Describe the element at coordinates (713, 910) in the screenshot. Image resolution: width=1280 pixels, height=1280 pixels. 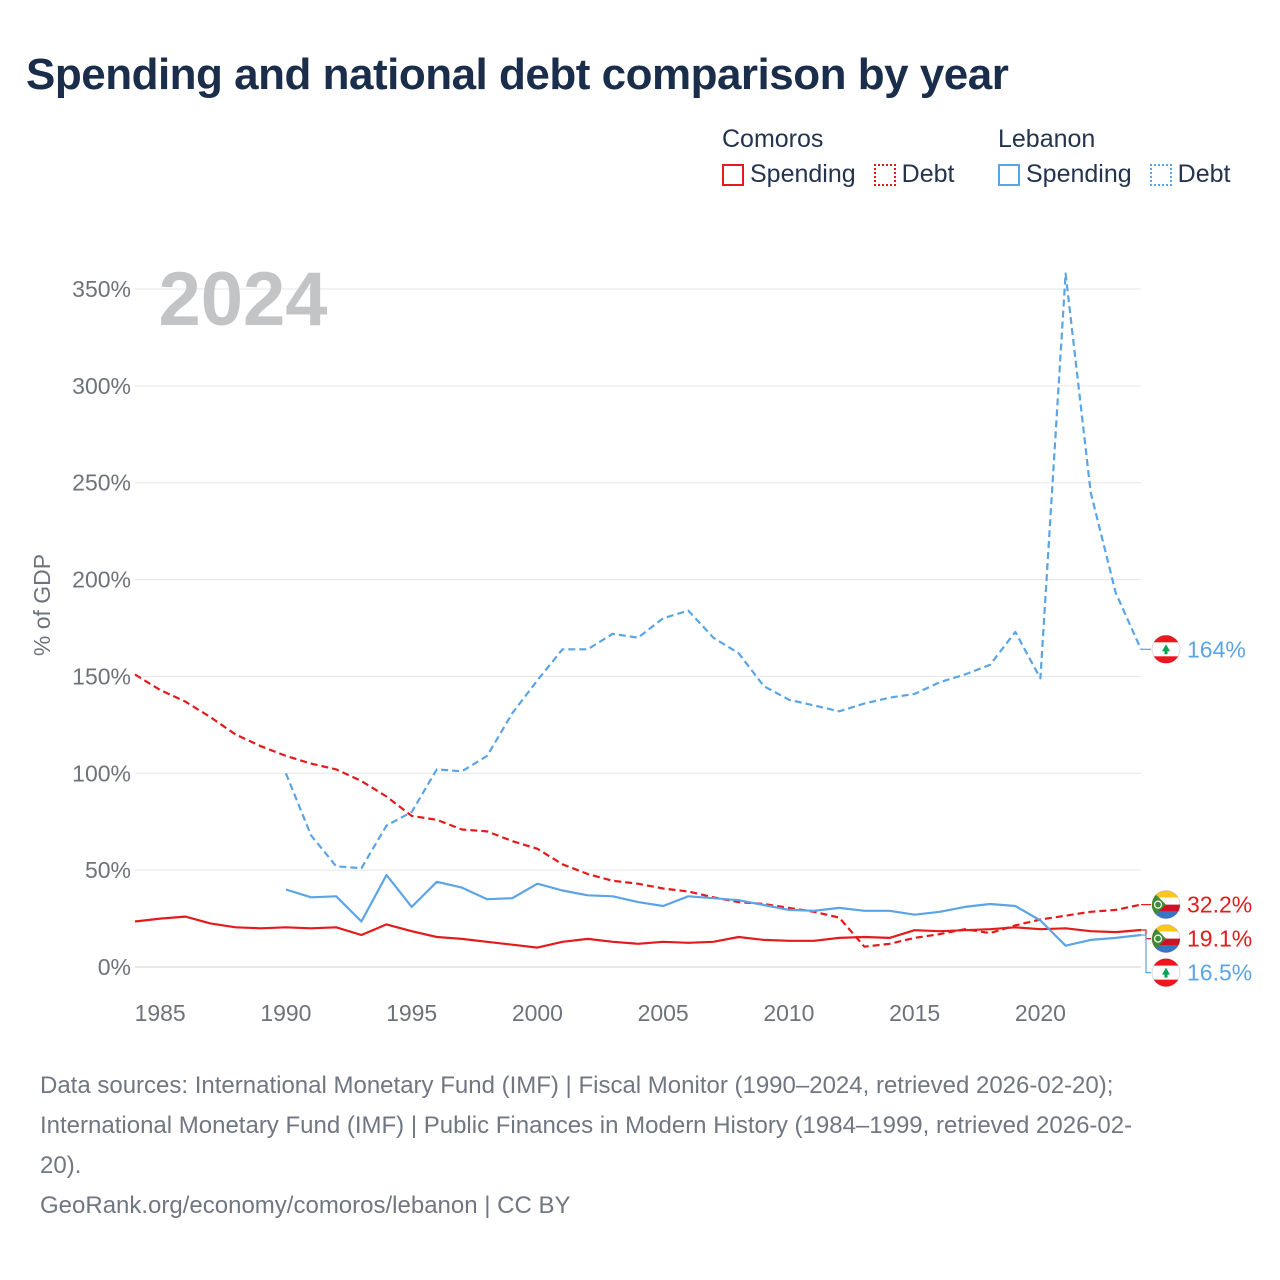
I see `series-line-lebanon-spending` at that location.